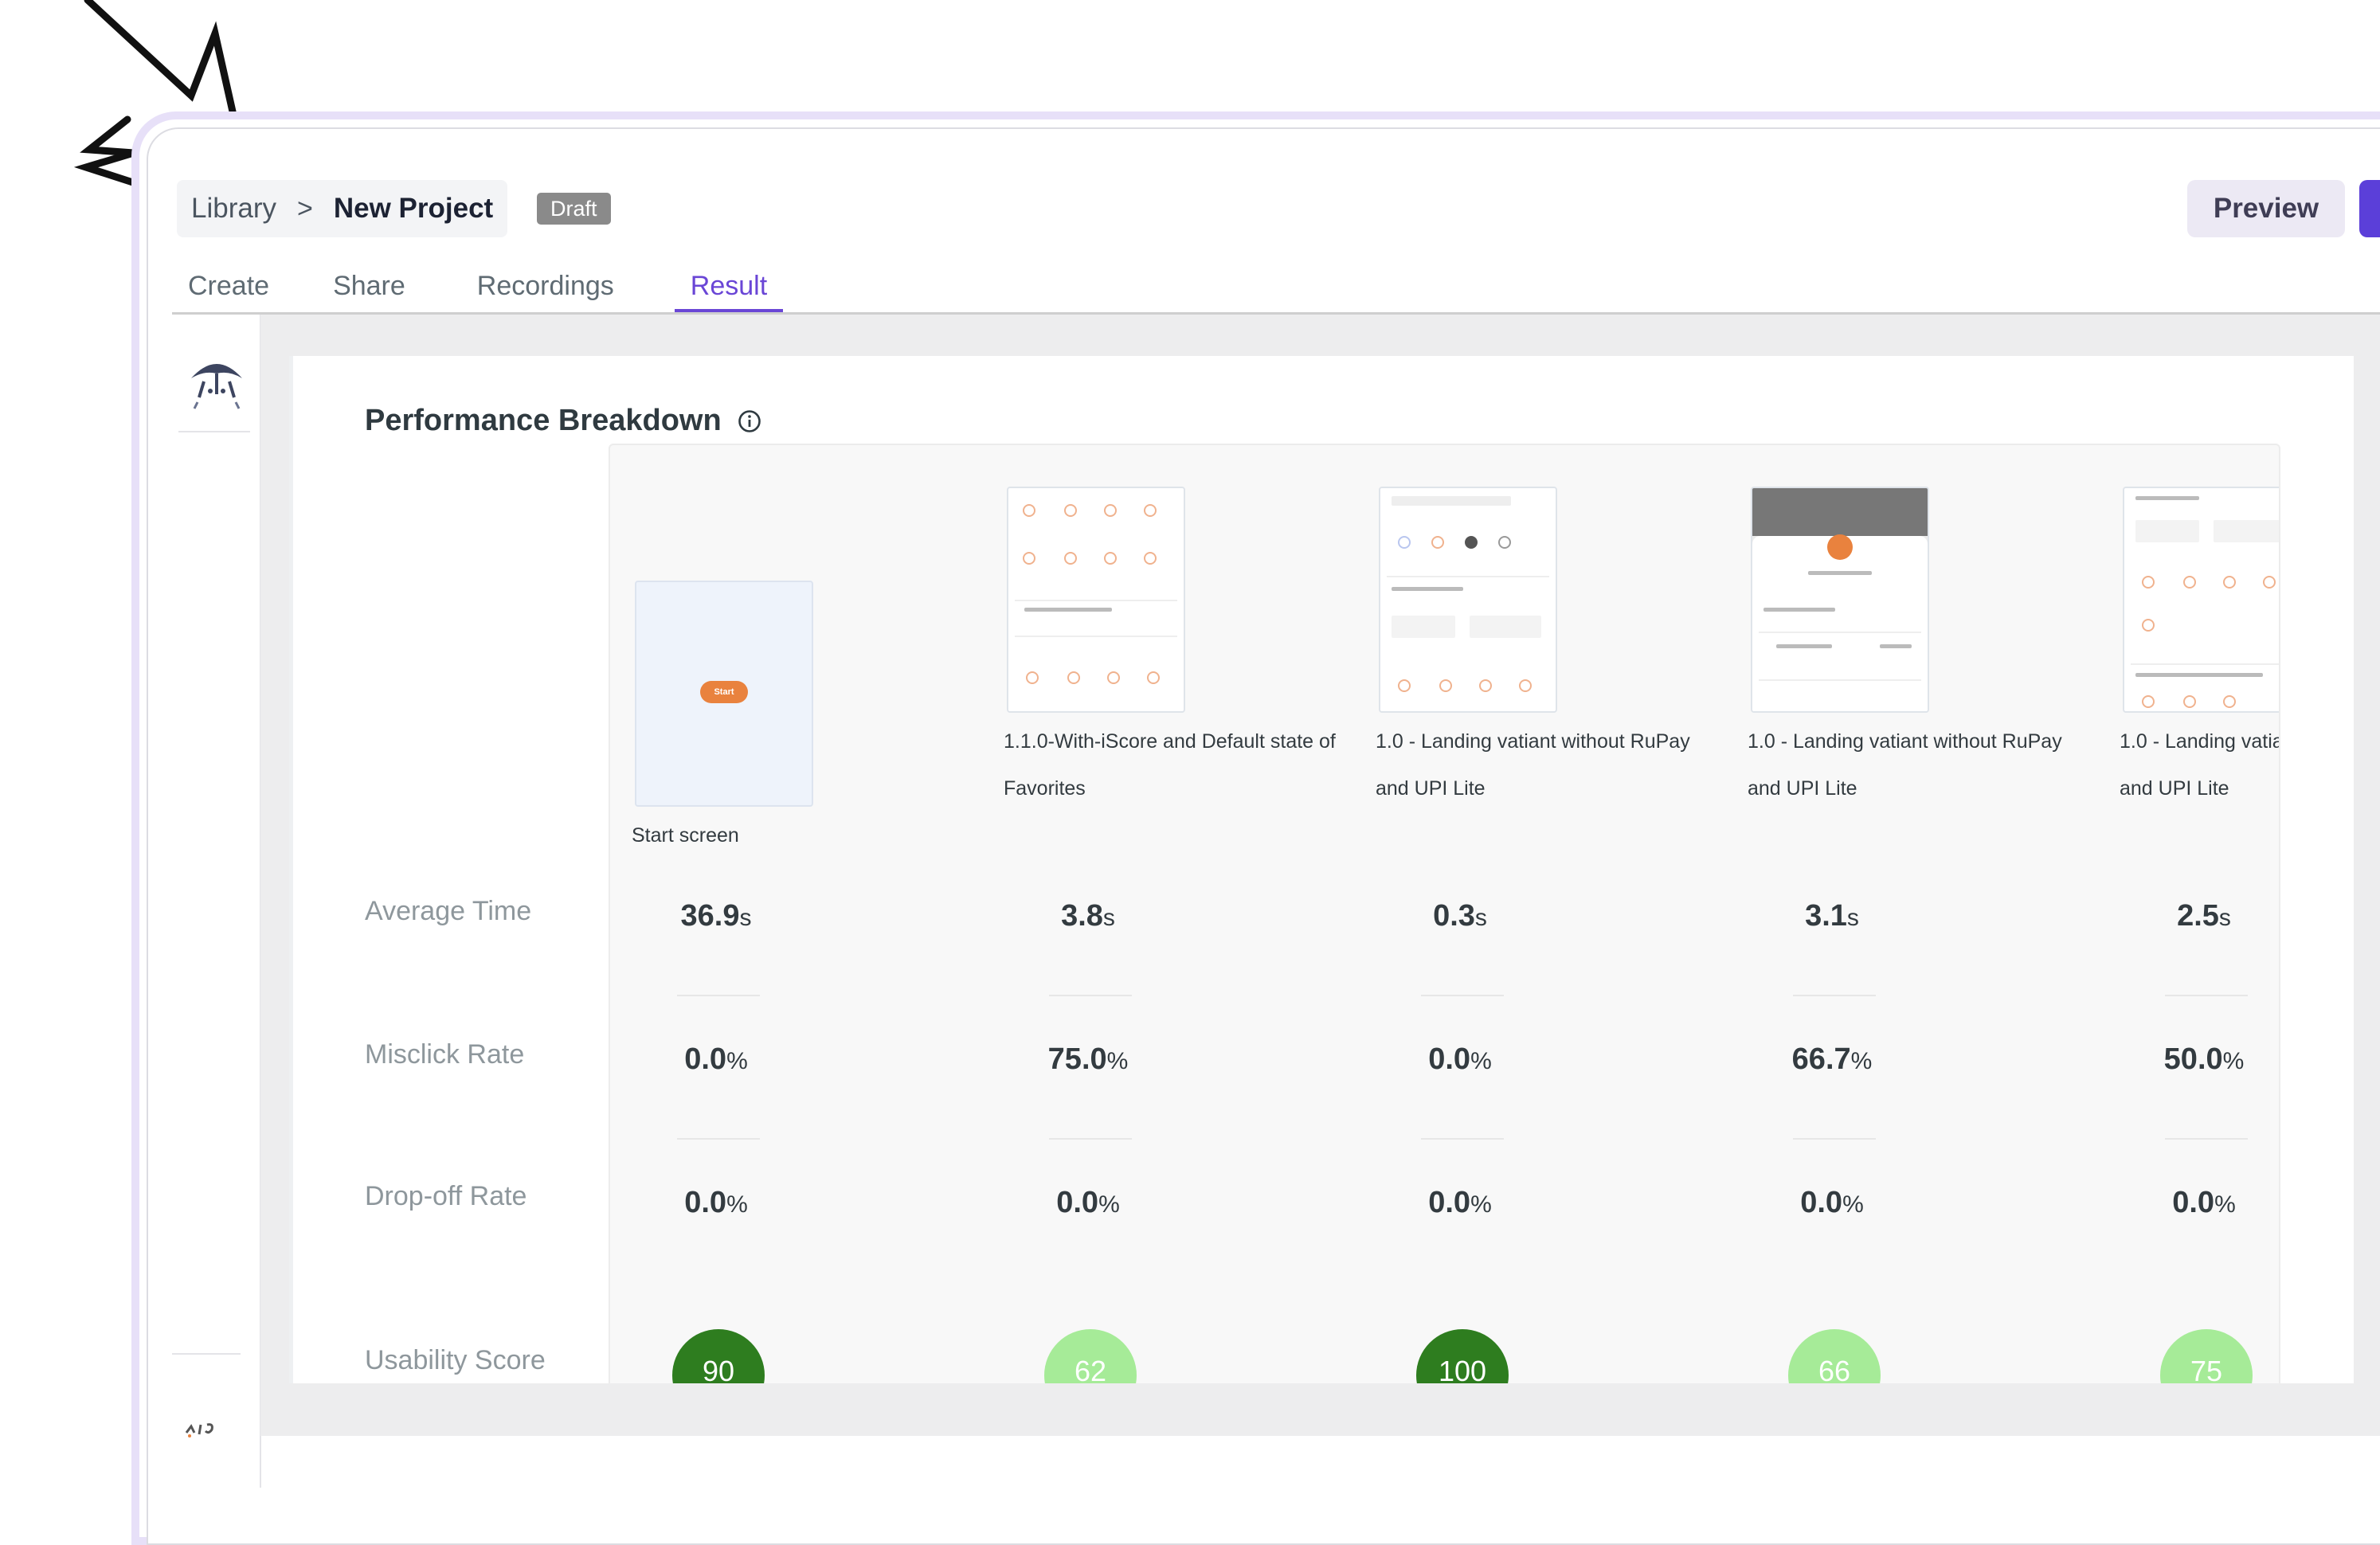  What do you see at coordinates (216, 901) in the screenshot?
I see `sidebar` at bounding box center [216, 901].